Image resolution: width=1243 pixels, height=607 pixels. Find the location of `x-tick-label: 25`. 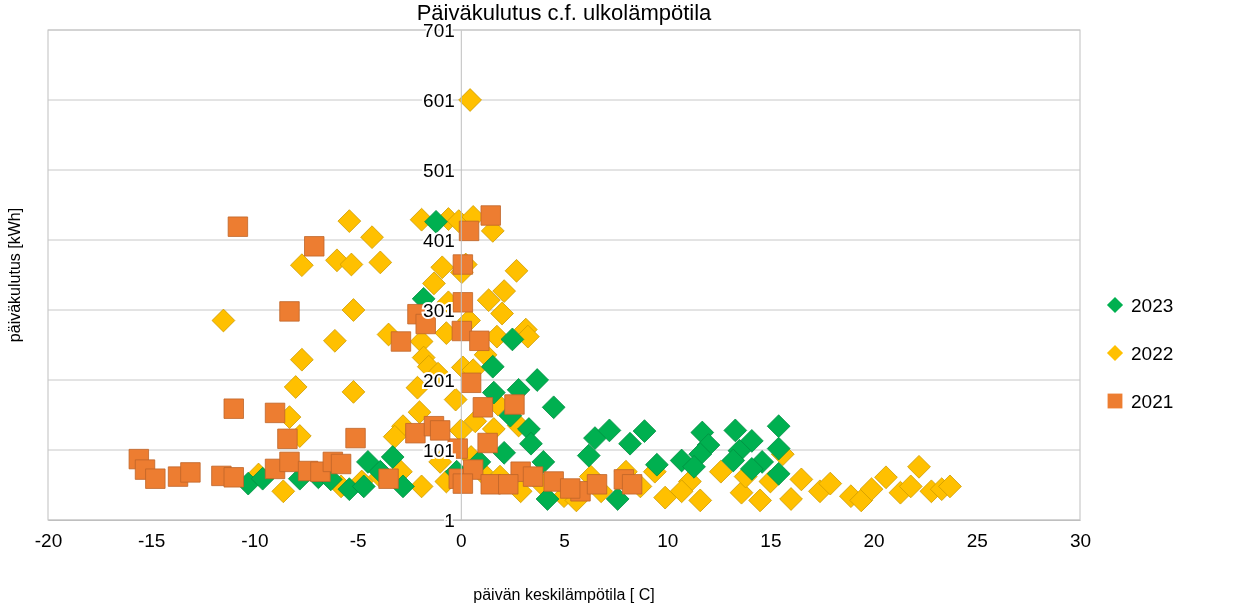

x-tick-label: 25 is located at coordinates (977, 541).